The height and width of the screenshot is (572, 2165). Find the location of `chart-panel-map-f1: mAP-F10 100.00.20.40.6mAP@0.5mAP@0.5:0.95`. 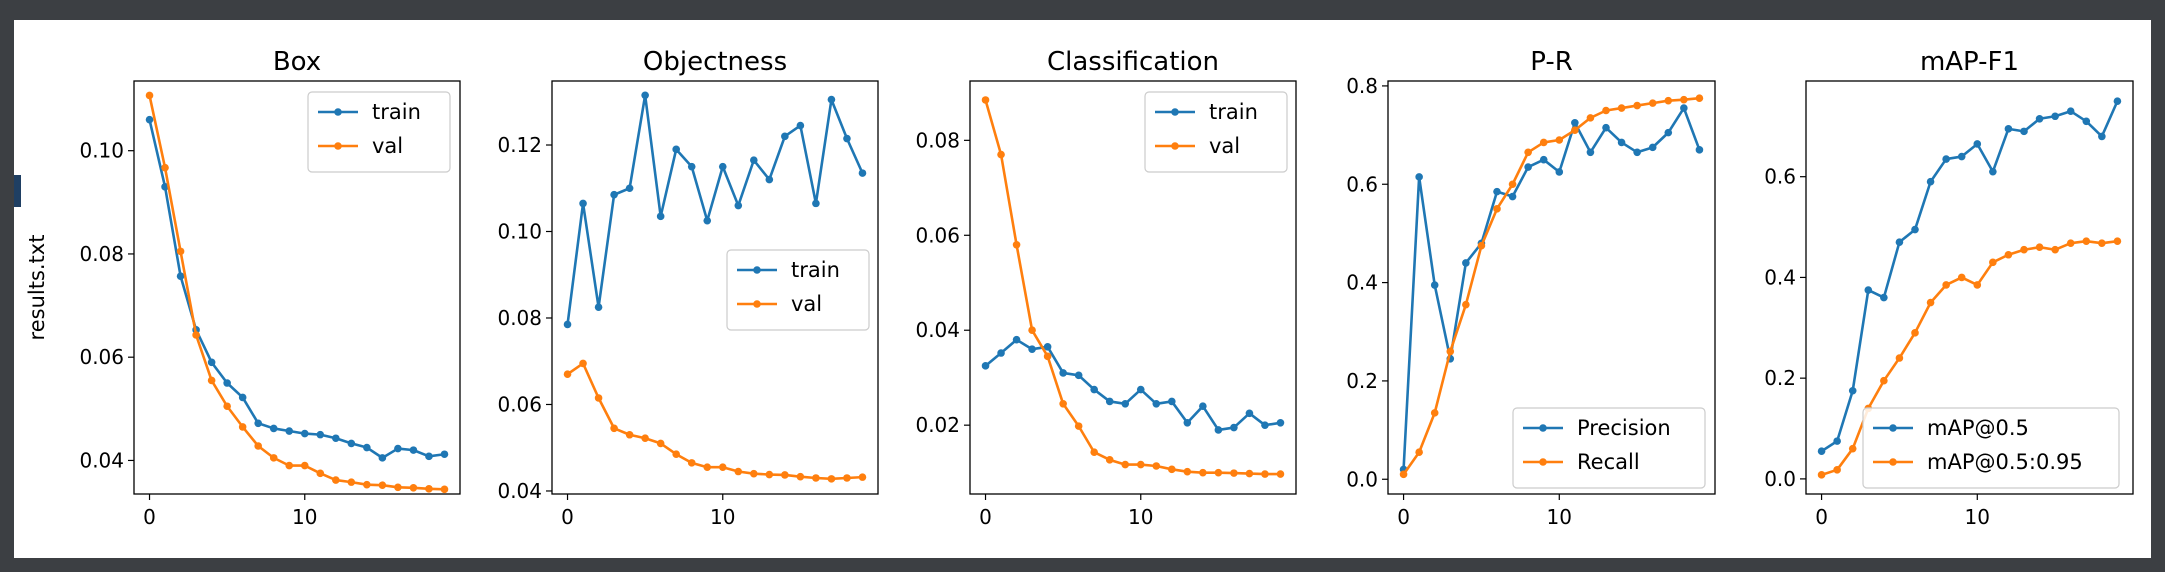

chart-panel-map-f1: mAP-F10 100.00.20.40.6mAP@0.5mAP@0.5:0.95 is located at coordinates (1948, 288).